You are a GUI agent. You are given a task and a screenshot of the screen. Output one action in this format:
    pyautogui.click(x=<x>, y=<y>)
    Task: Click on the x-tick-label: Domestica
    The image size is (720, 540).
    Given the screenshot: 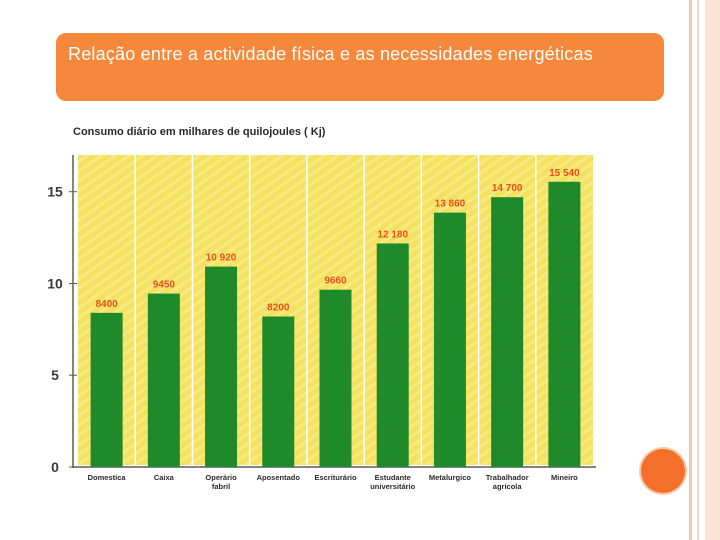 What is the action you would take?
    pyautogui.click(x=107, y=477)
    